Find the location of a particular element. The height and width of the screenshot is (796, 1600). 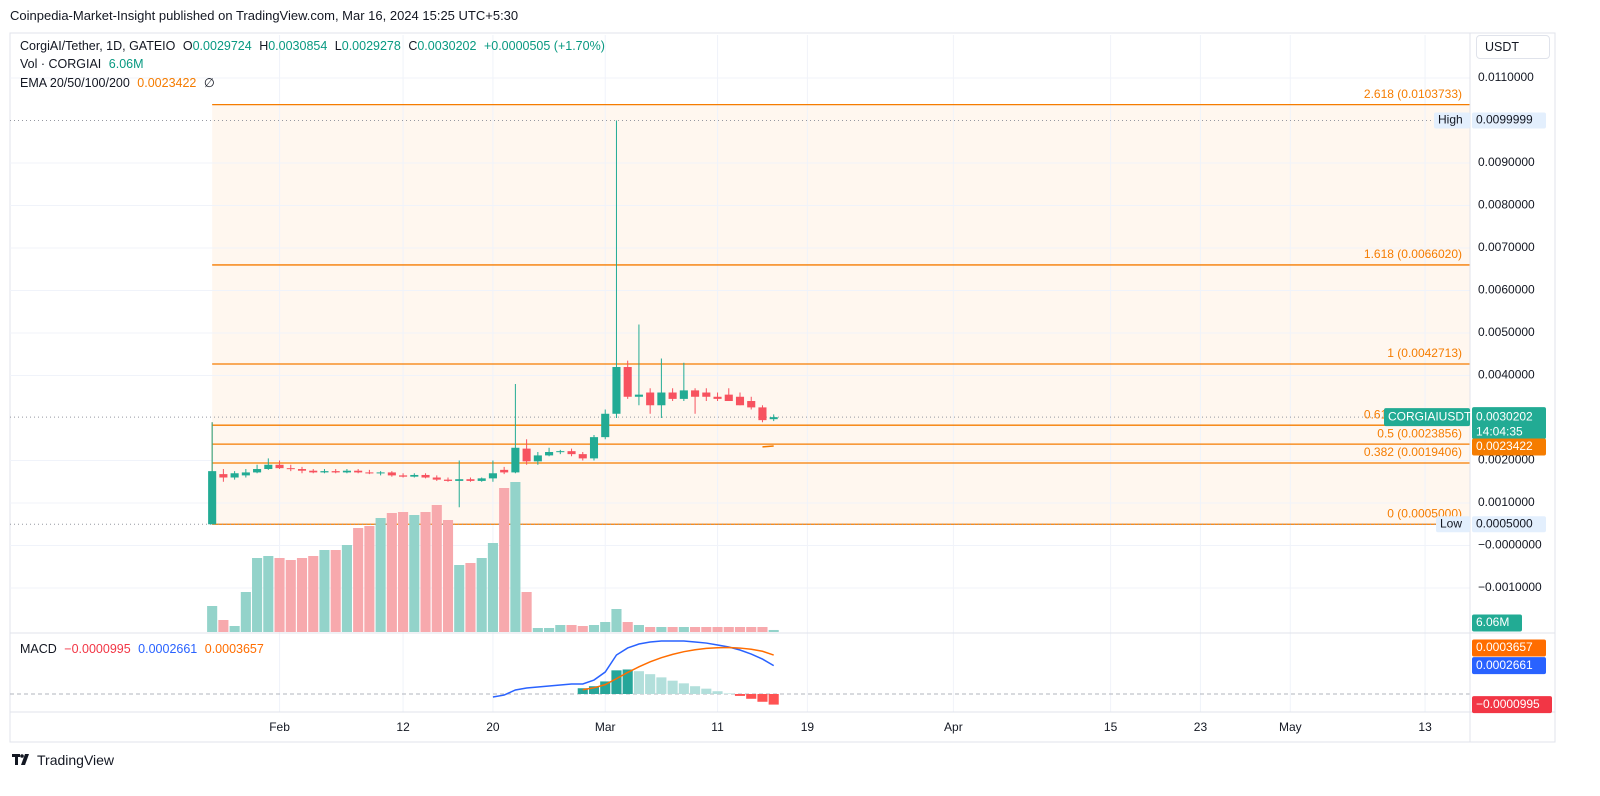

x-tick-label: 23 is located at coordinates (1201, 727).